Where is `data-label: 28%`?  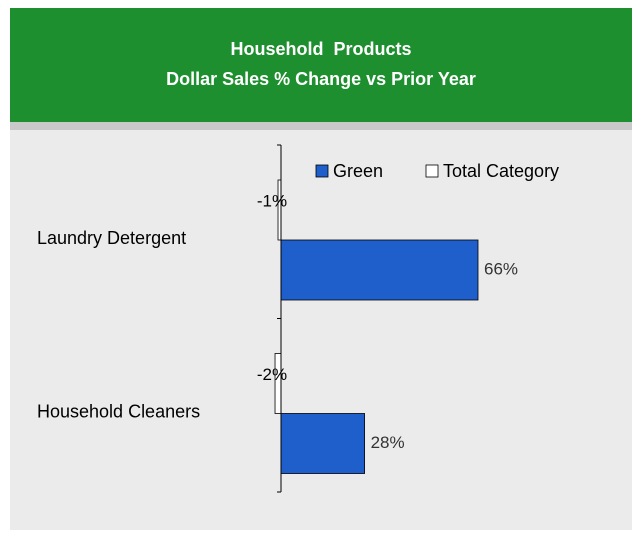
data-label: 28% is located at coordinates (388, 442).